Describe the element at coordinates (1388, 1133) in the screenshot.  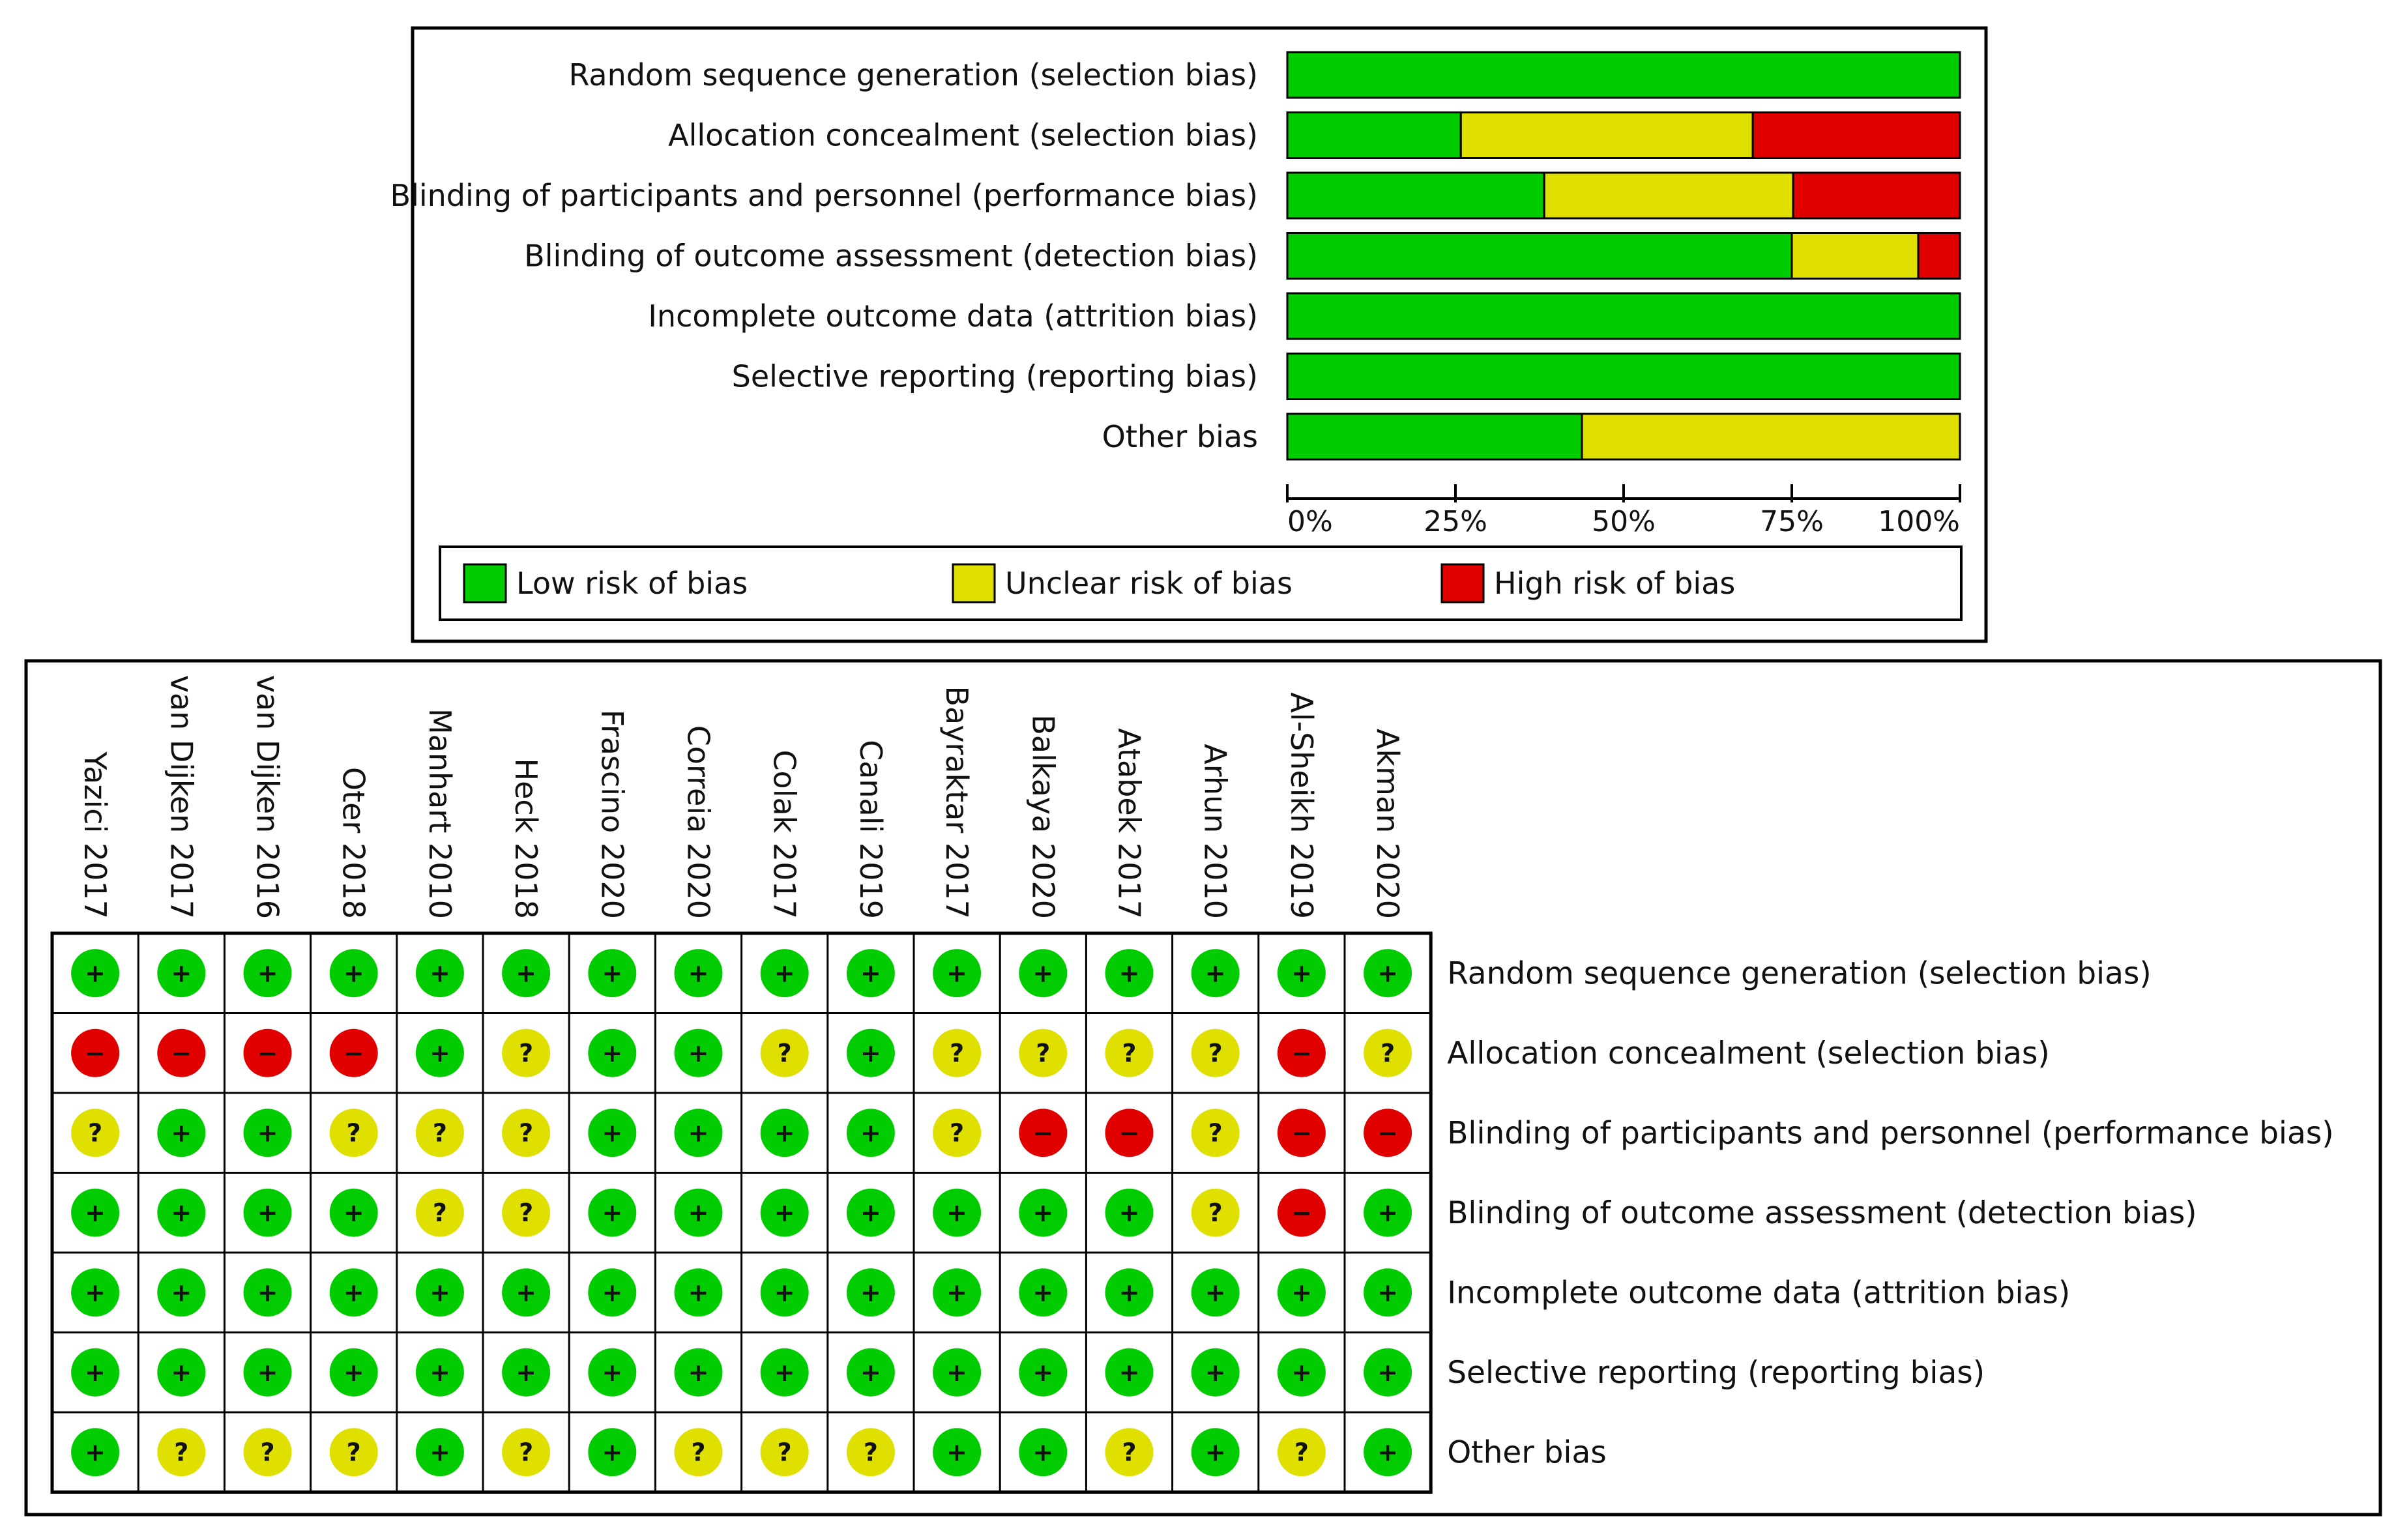
I see `judgement-high-r2-c15` at that location.